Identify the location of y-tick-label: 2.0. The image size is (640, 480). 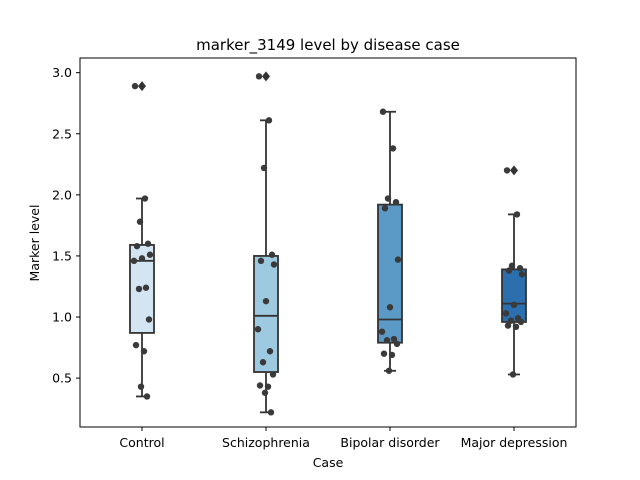
(62, 194).